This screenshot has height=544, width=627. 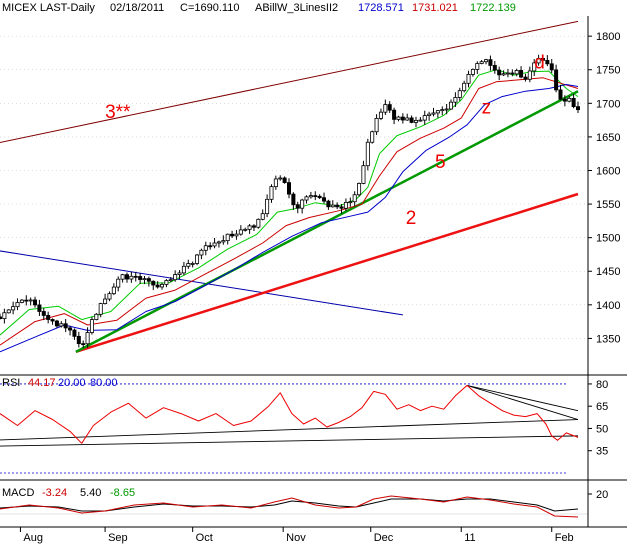 I want to click on macd-title: MACD, so click(x=18, y=493).